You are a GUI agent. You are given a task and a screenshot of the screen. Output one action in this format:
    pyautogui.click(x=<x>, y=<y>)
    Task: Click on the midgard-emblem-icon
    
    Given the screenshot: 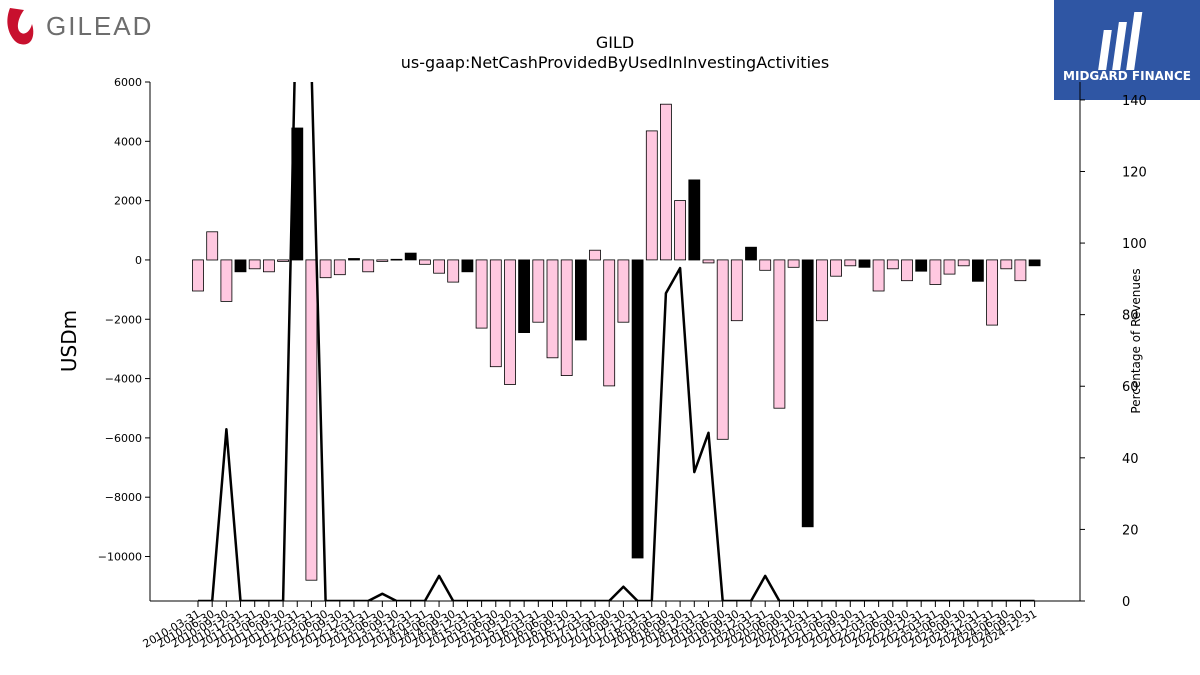 What is the action you would take?
    pyautogui.click(x=1120, y=41)
    